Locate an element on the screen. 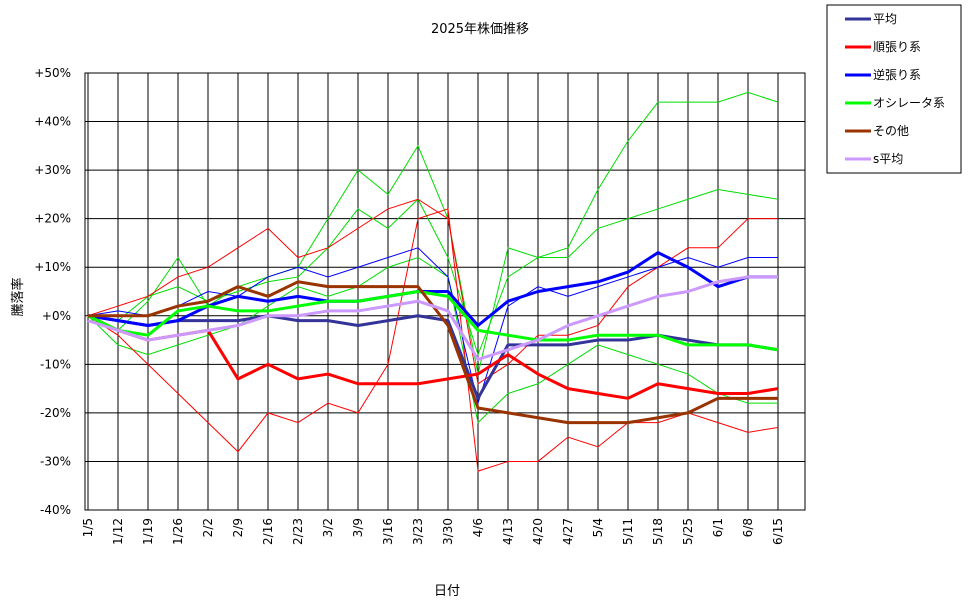  x-tick-label: 5/18 is located at coordinates (658, 531).